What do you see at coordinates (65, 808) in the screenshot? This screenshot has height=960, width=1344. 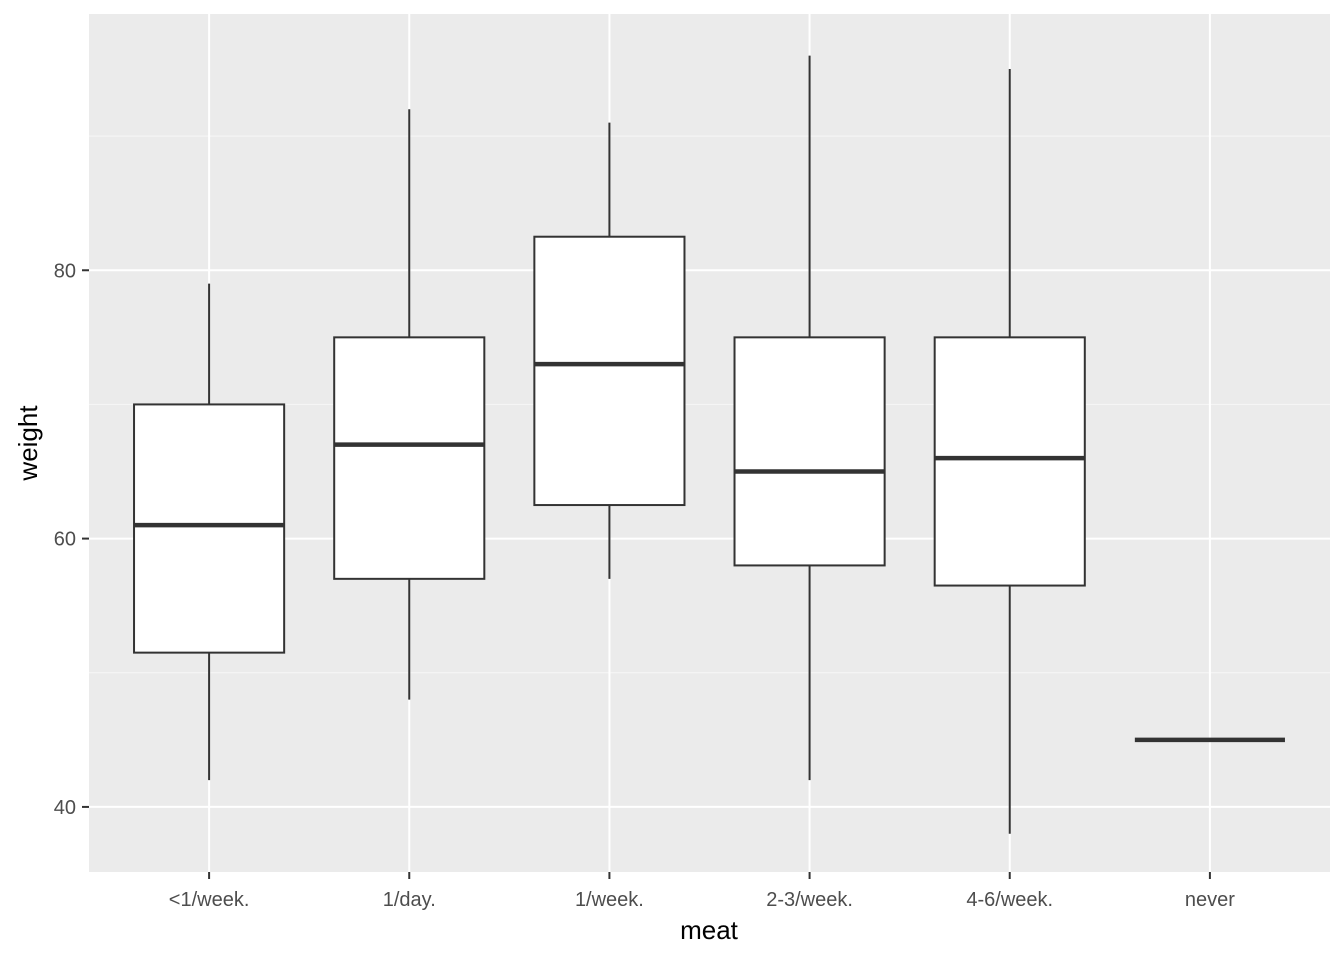 I see `y-tick-label: 40` at bounding box center [65, 808].